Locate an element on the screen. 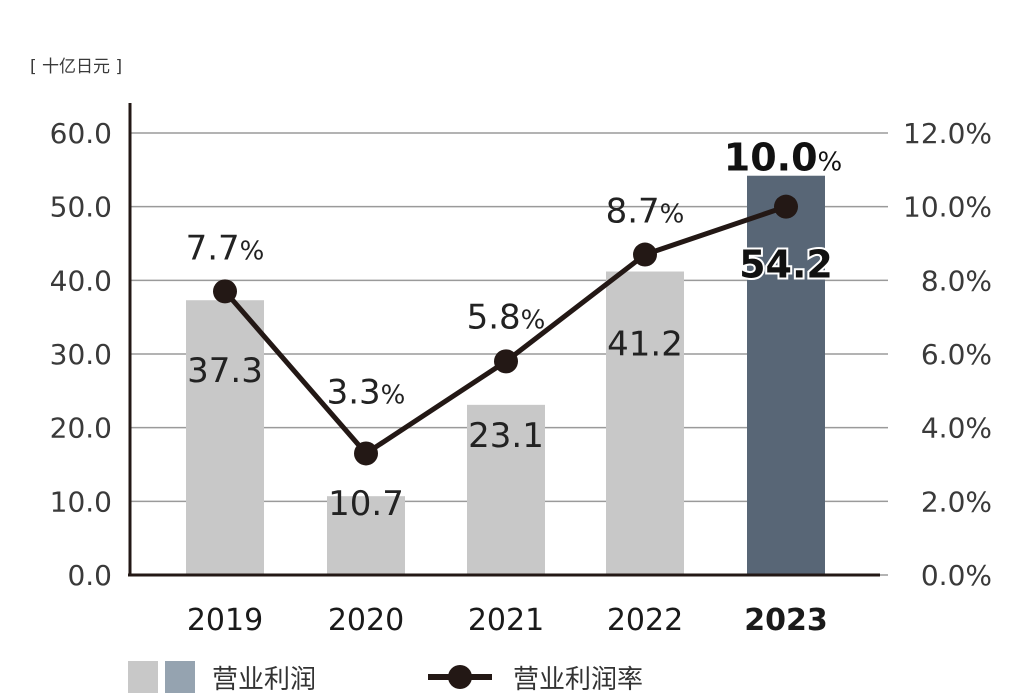 The image size is (1015, 700). bar-value-label: 54.2 is located at coordinates (786, 265).